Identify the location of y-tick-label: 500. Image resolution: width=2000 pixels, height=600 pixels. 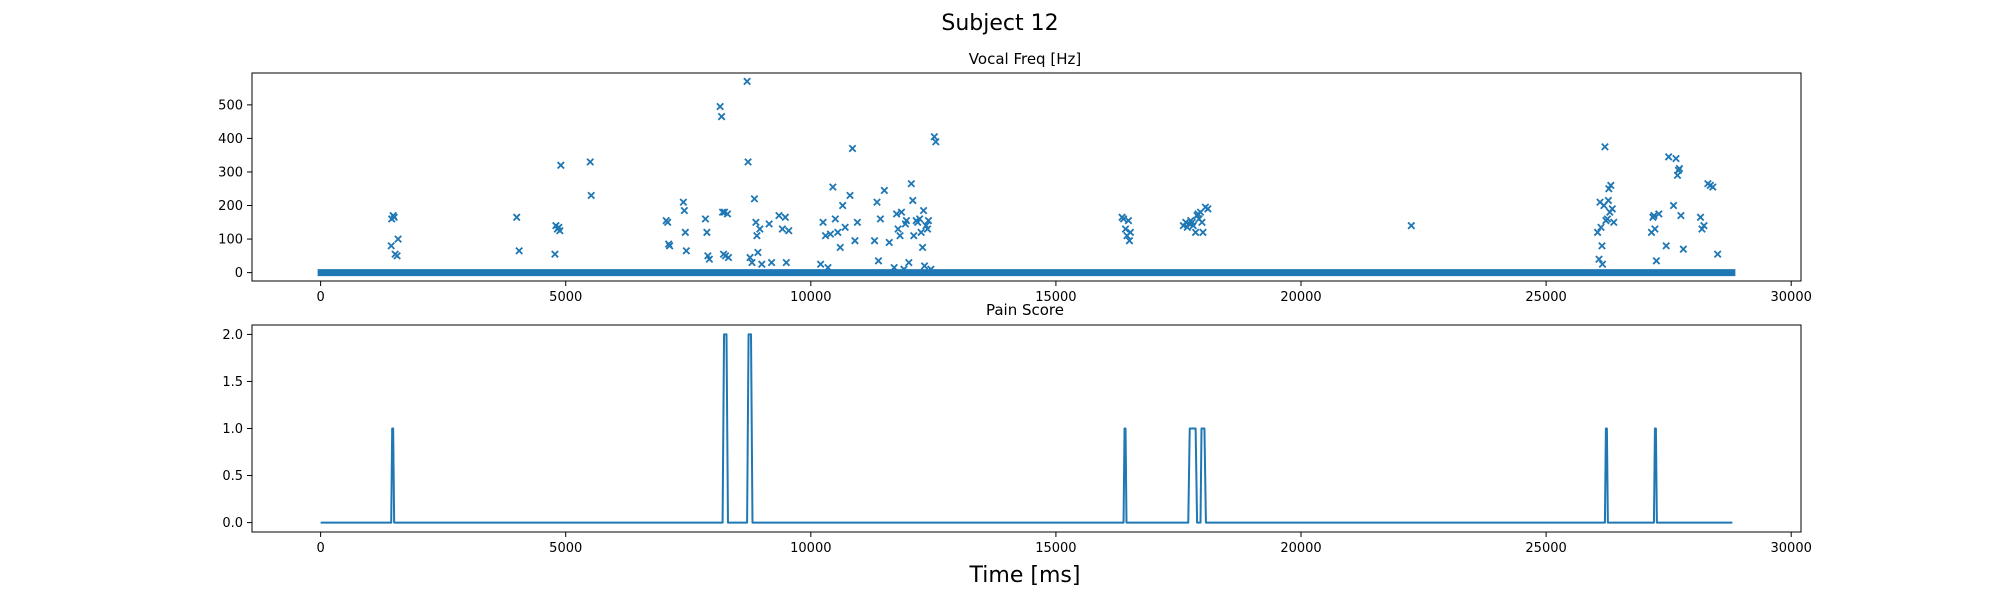
(230, 105).